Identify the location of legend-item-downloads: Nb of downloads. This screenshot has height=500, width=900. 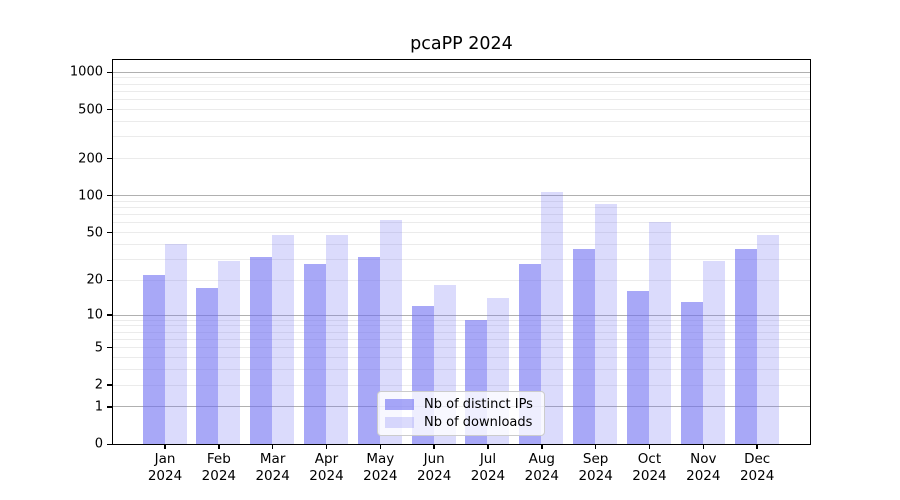
(460, 422).